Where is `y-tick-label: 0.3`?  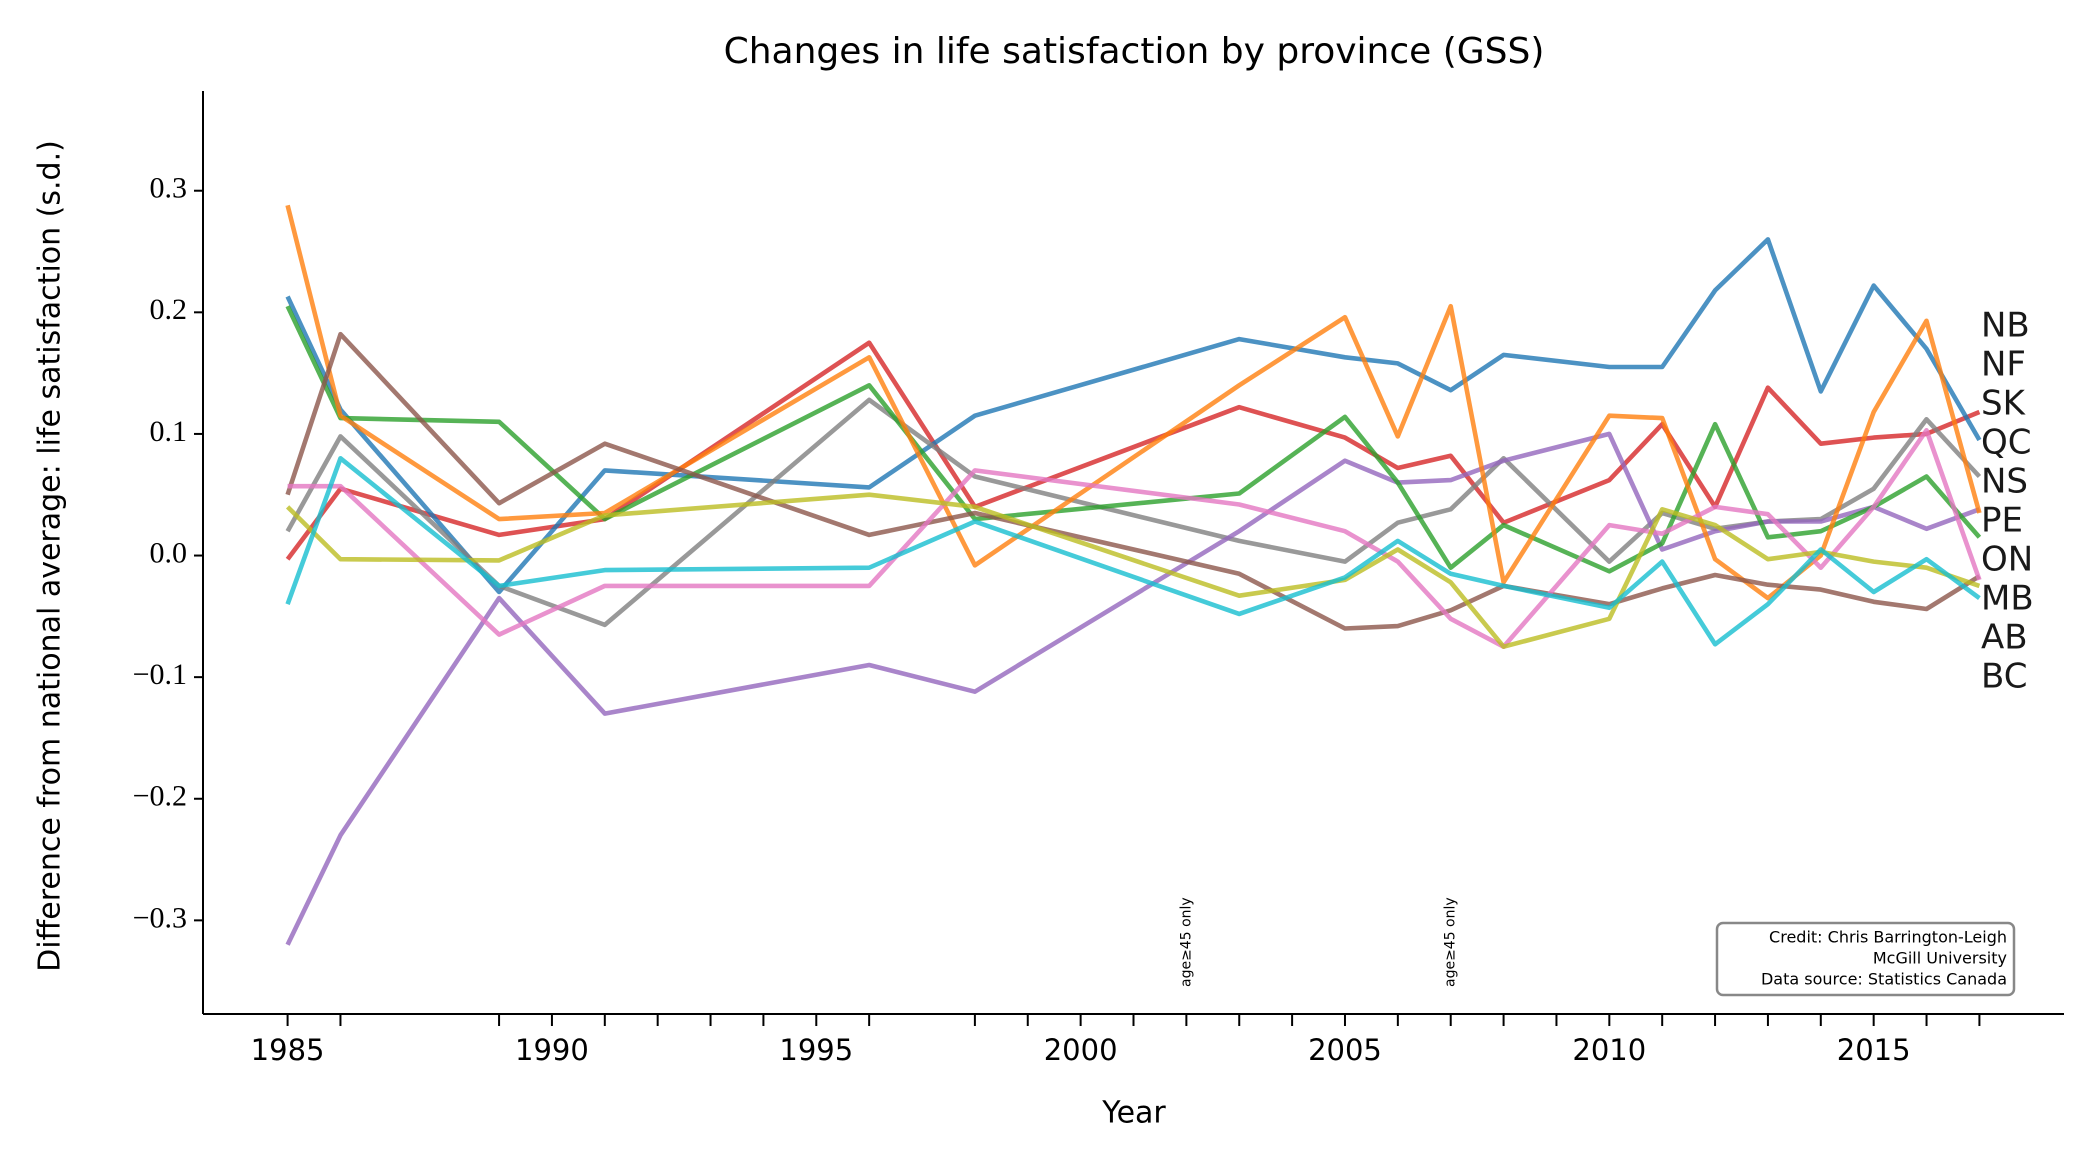 y-tick-label: 0.3 is located at coordinates (169, 188).